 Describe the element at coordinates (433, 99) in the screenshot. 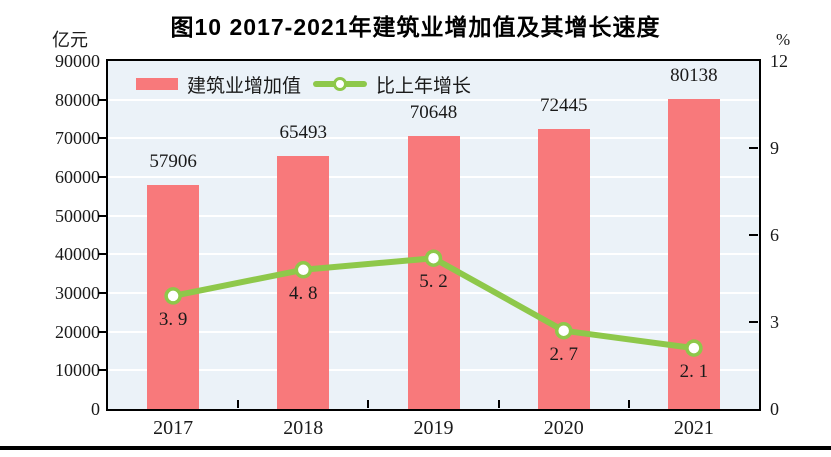

I see `gridline` at that location.